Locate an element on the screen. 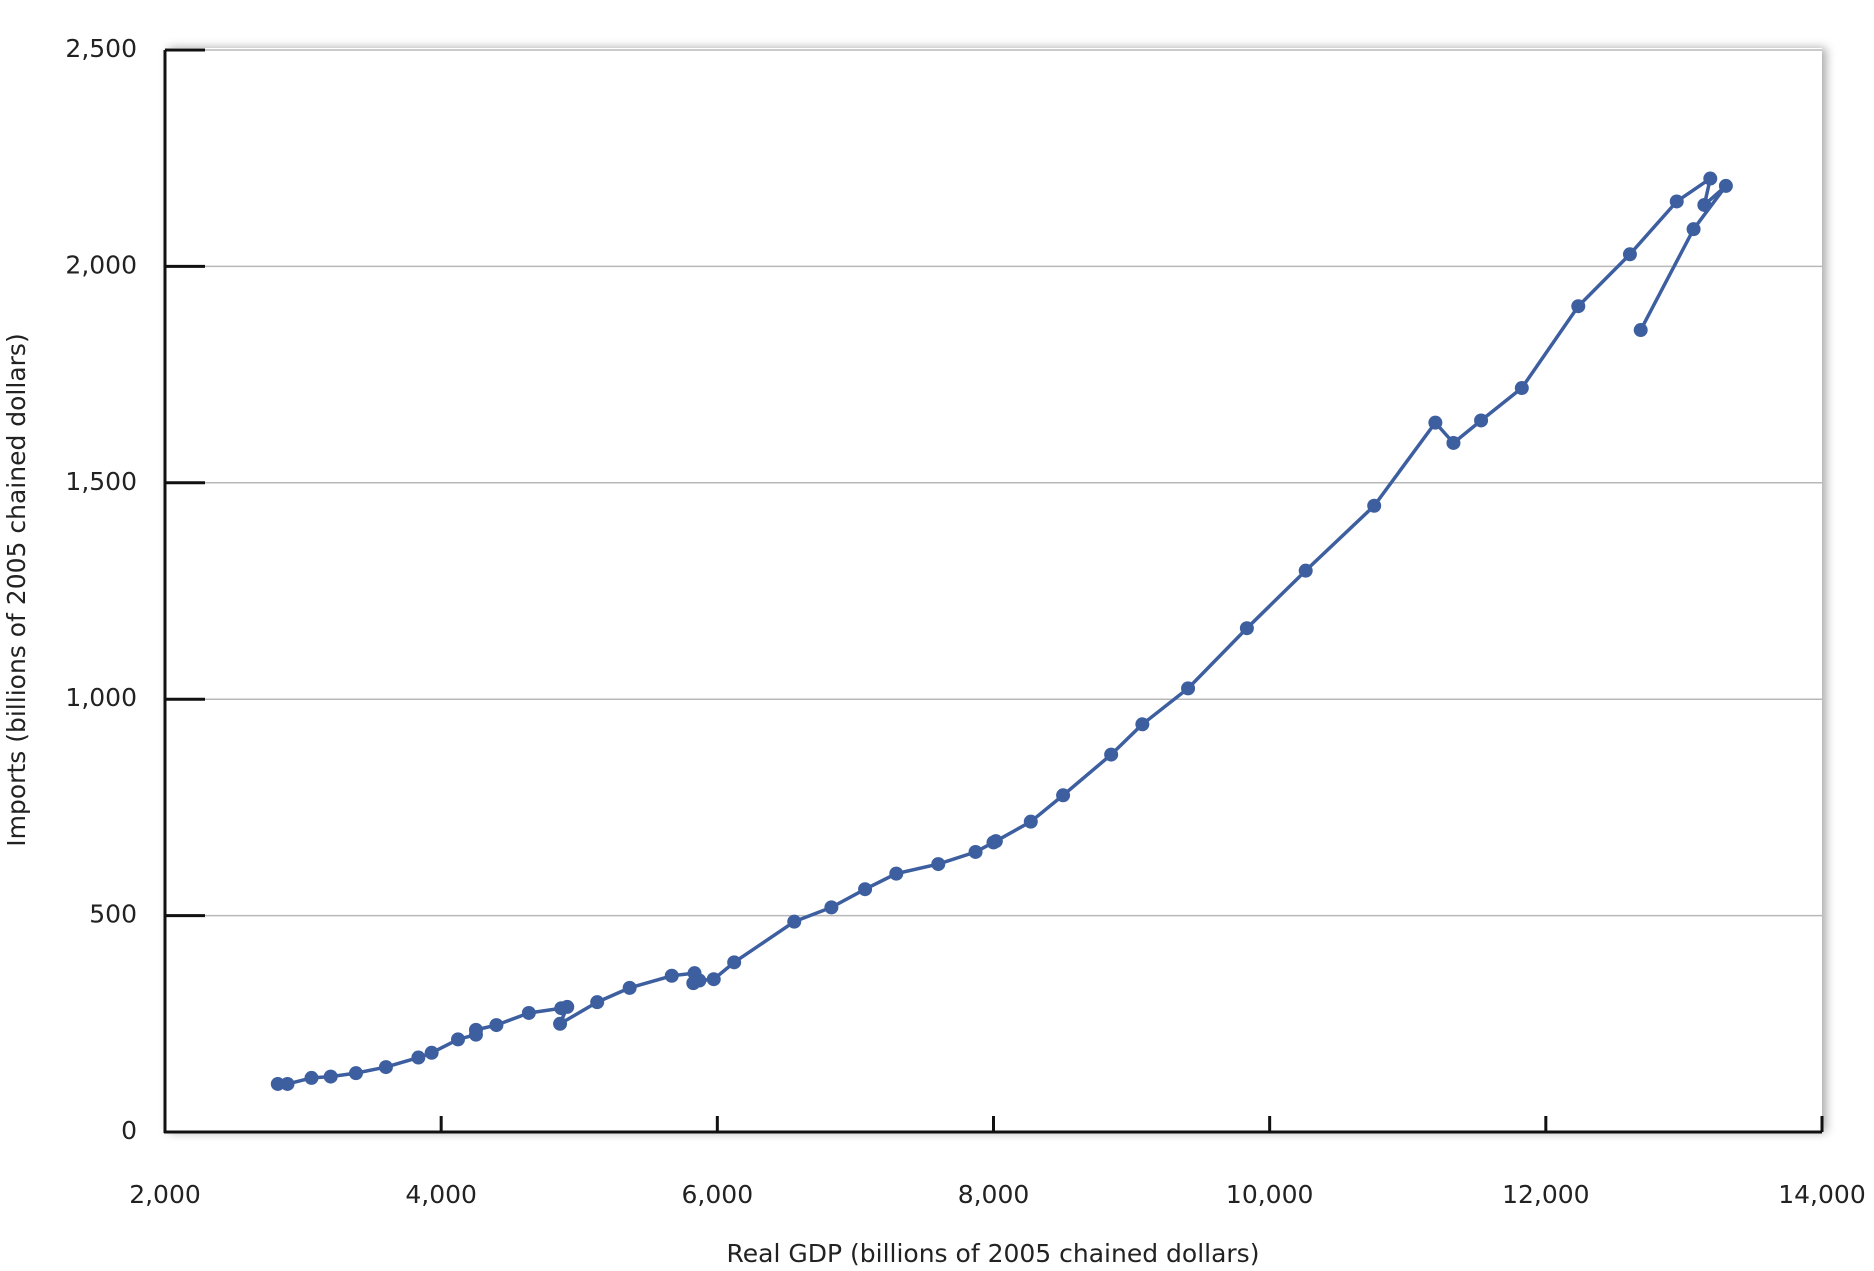 This screenshot has width=1874, height=1271. y-tick-label: 1,000 is located at coordinates (101, 697).